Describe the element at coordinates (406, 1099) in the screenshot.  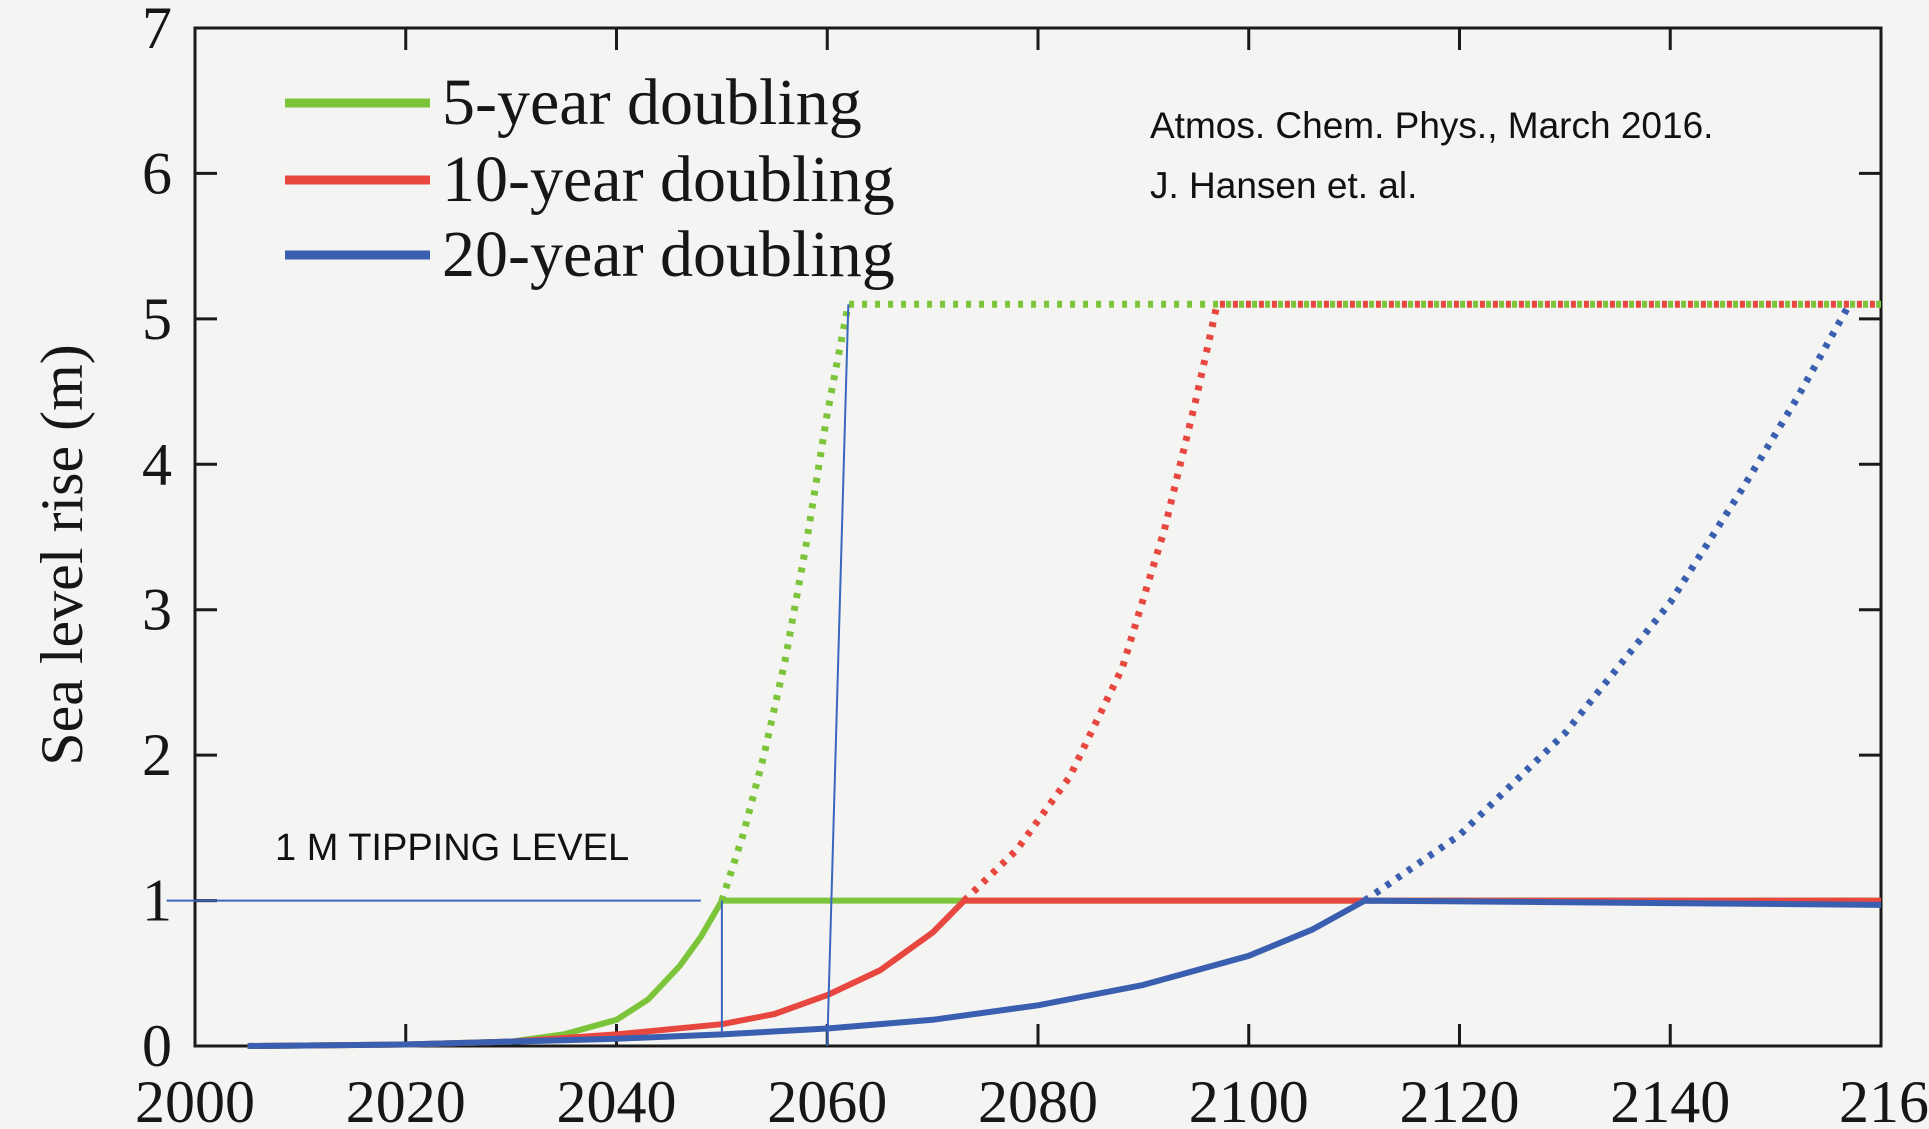
I see `x-tick-label: 2020` at that location.